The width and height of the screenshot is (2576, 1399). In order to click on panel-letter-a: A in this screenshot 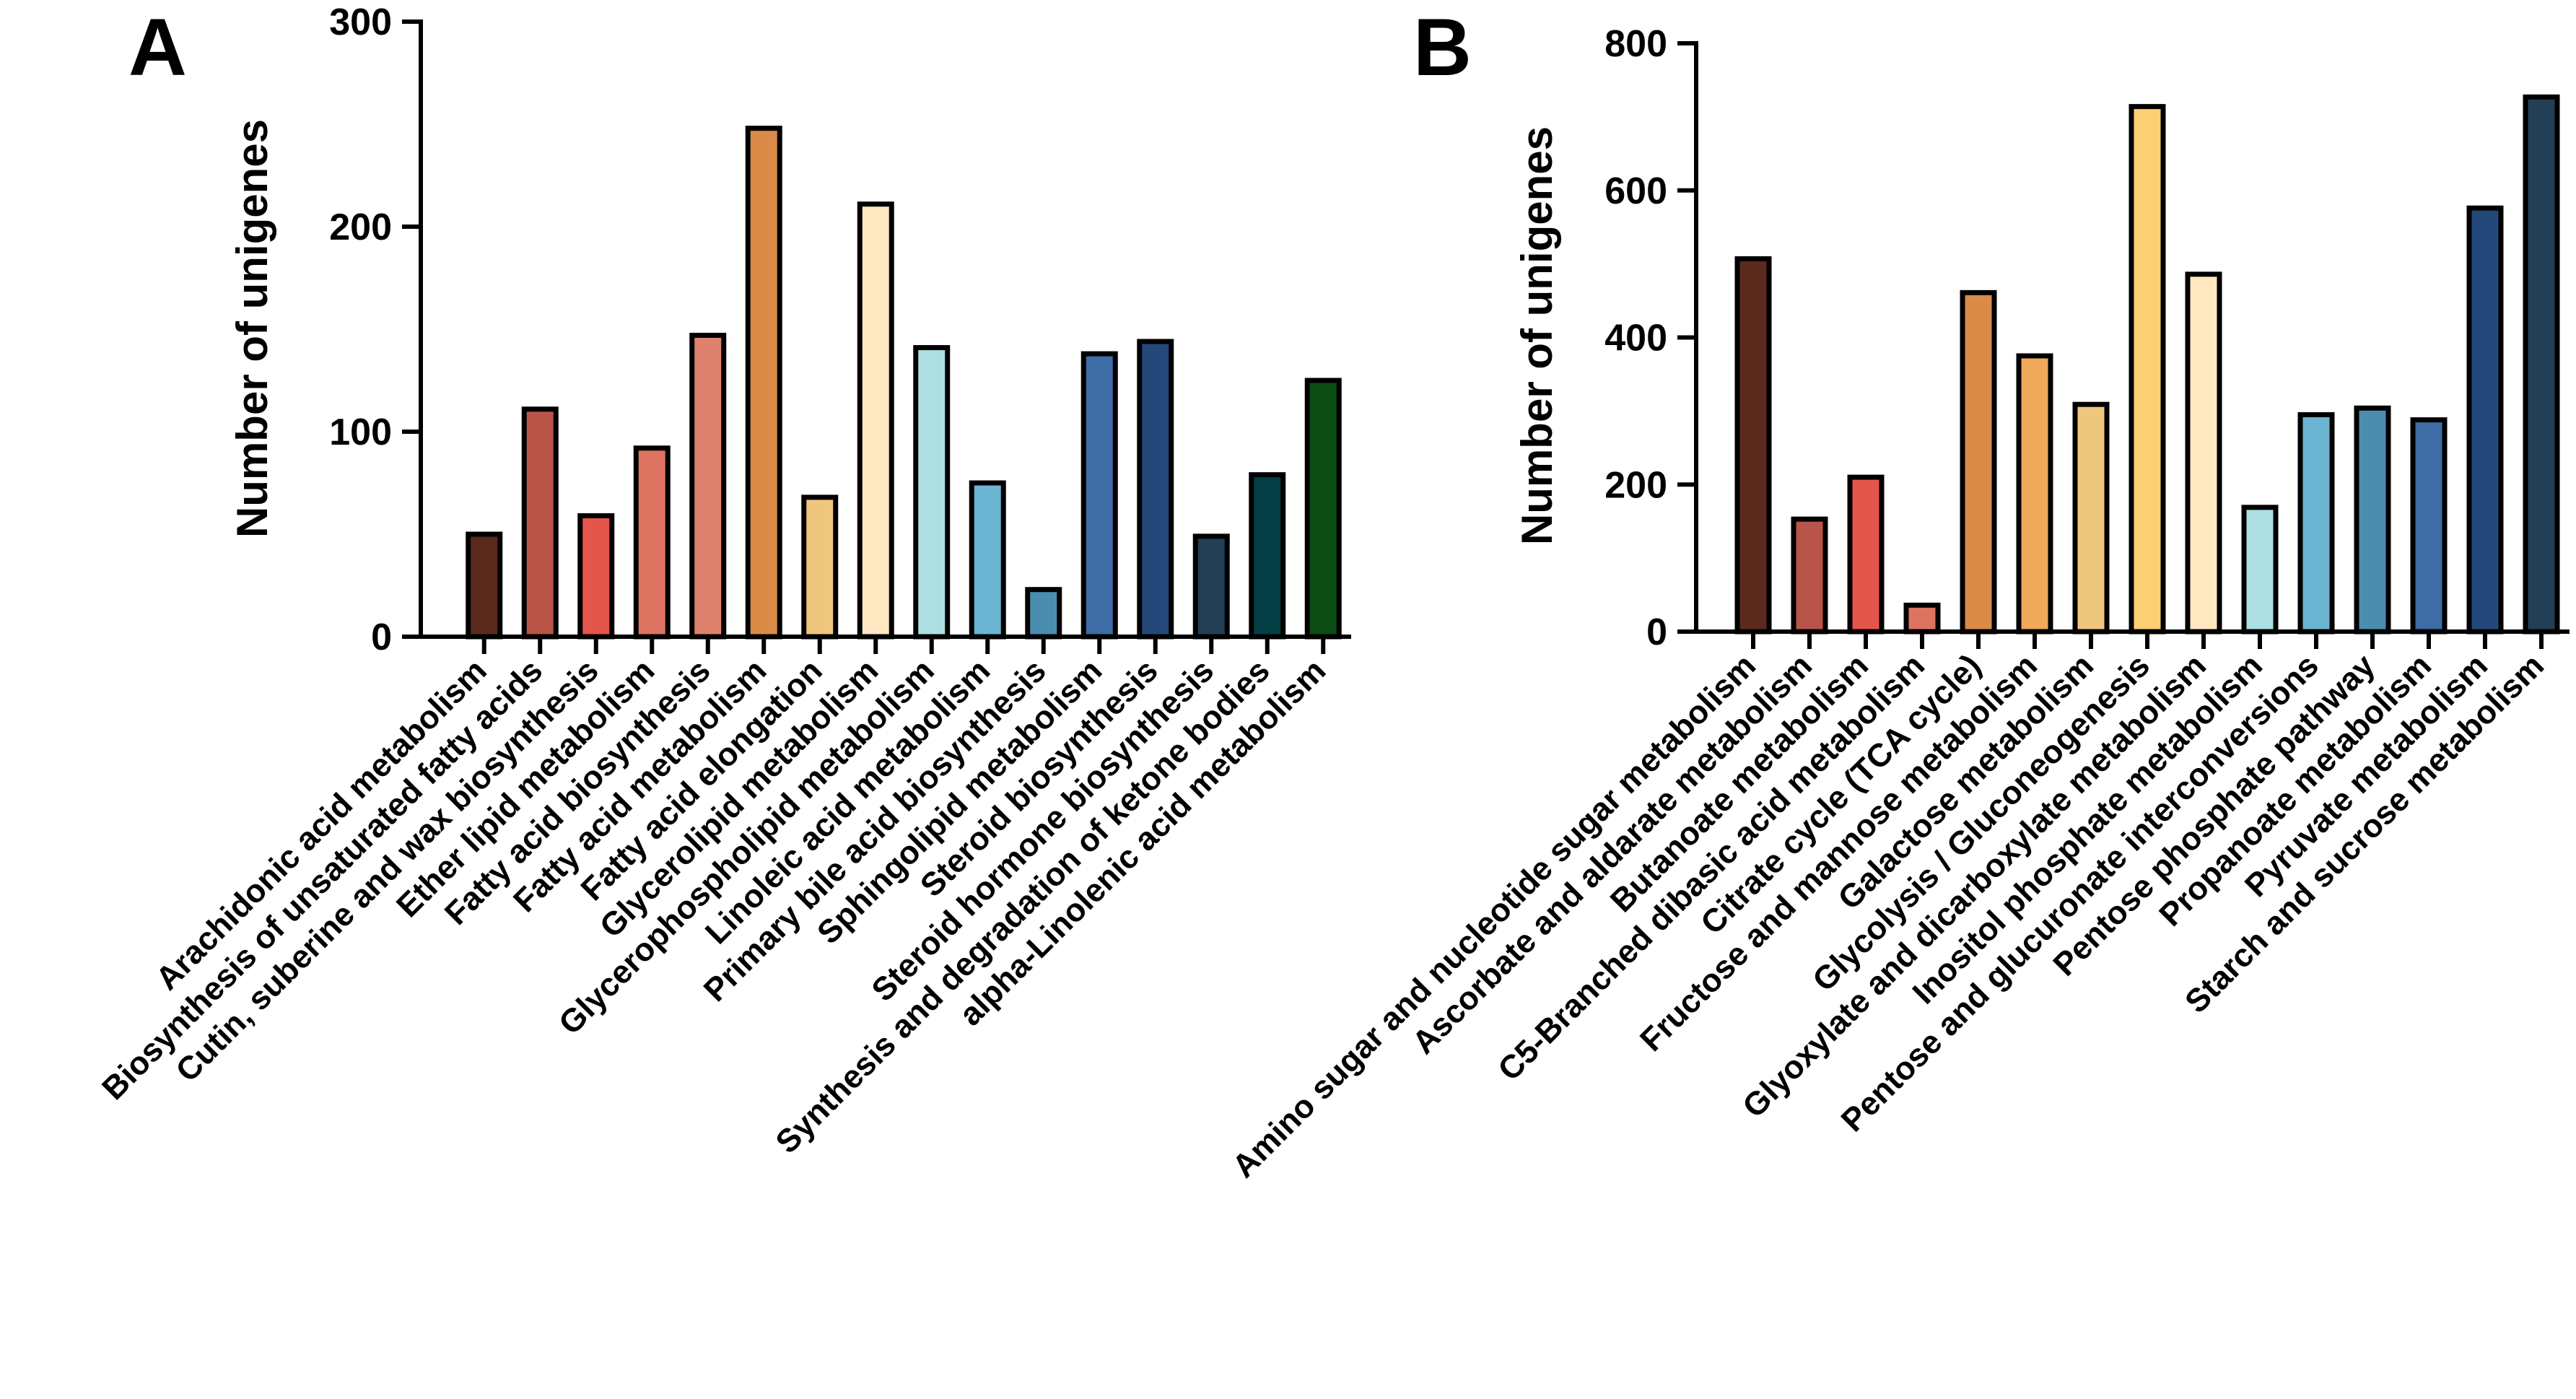, I will do `click(157, 47)`.